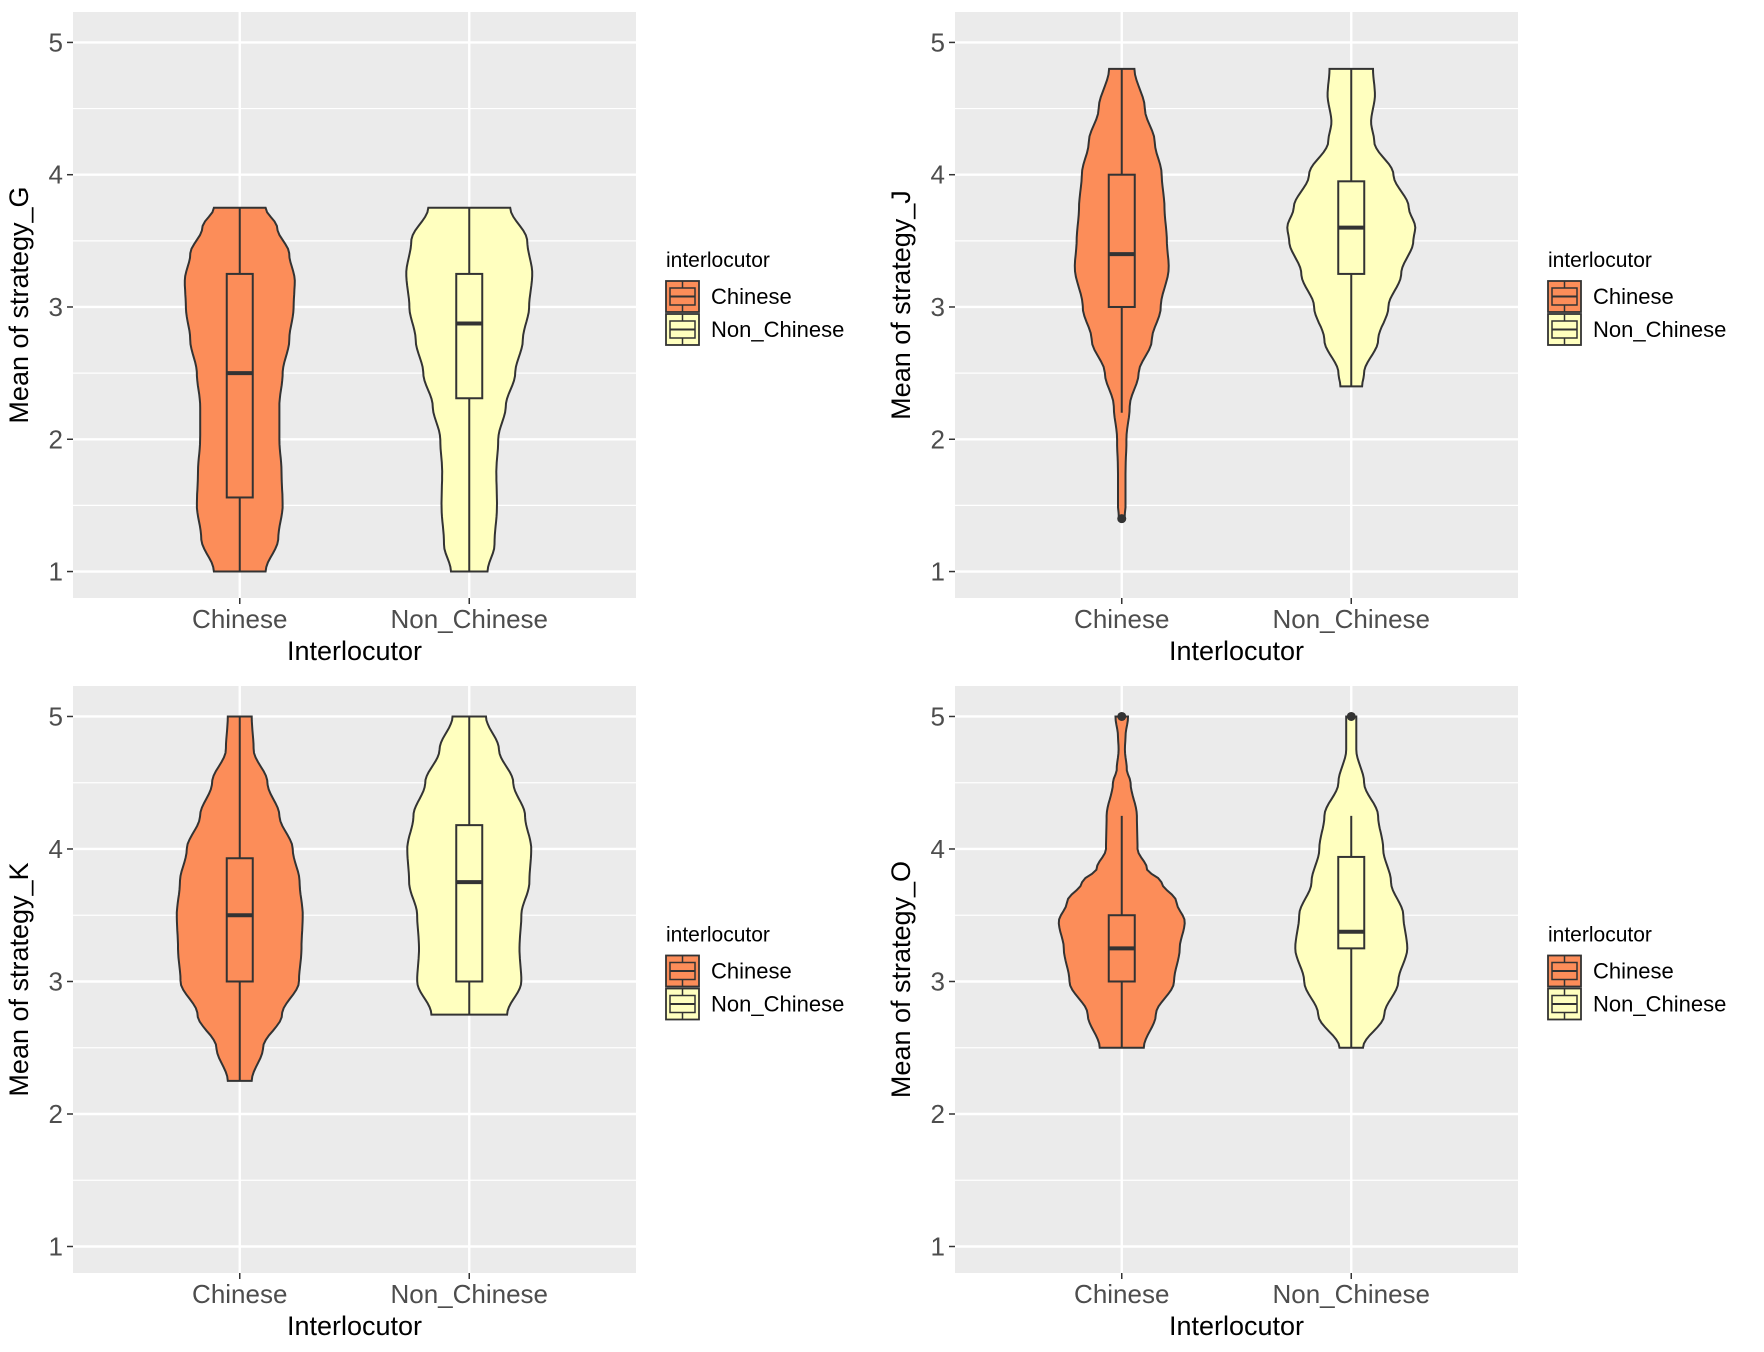  What do you see at coordinates (19, 979) in the screenshot?
I see `y-axis-title: Mean of strategy_K` at bounding box center [19, 979].